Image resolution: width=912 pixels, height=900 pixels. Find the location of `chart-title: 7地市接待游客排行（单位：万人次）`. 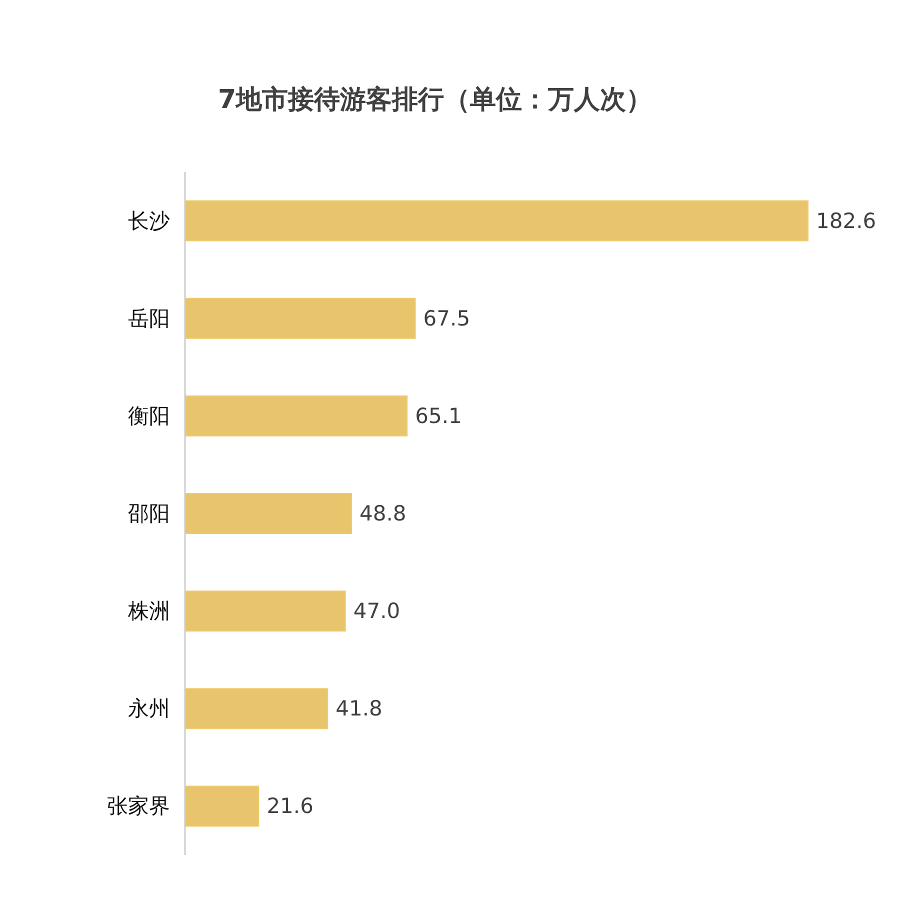

chart-title: 7地市接待游客排行（单位：万人次） is located at coordinates (435, 100).